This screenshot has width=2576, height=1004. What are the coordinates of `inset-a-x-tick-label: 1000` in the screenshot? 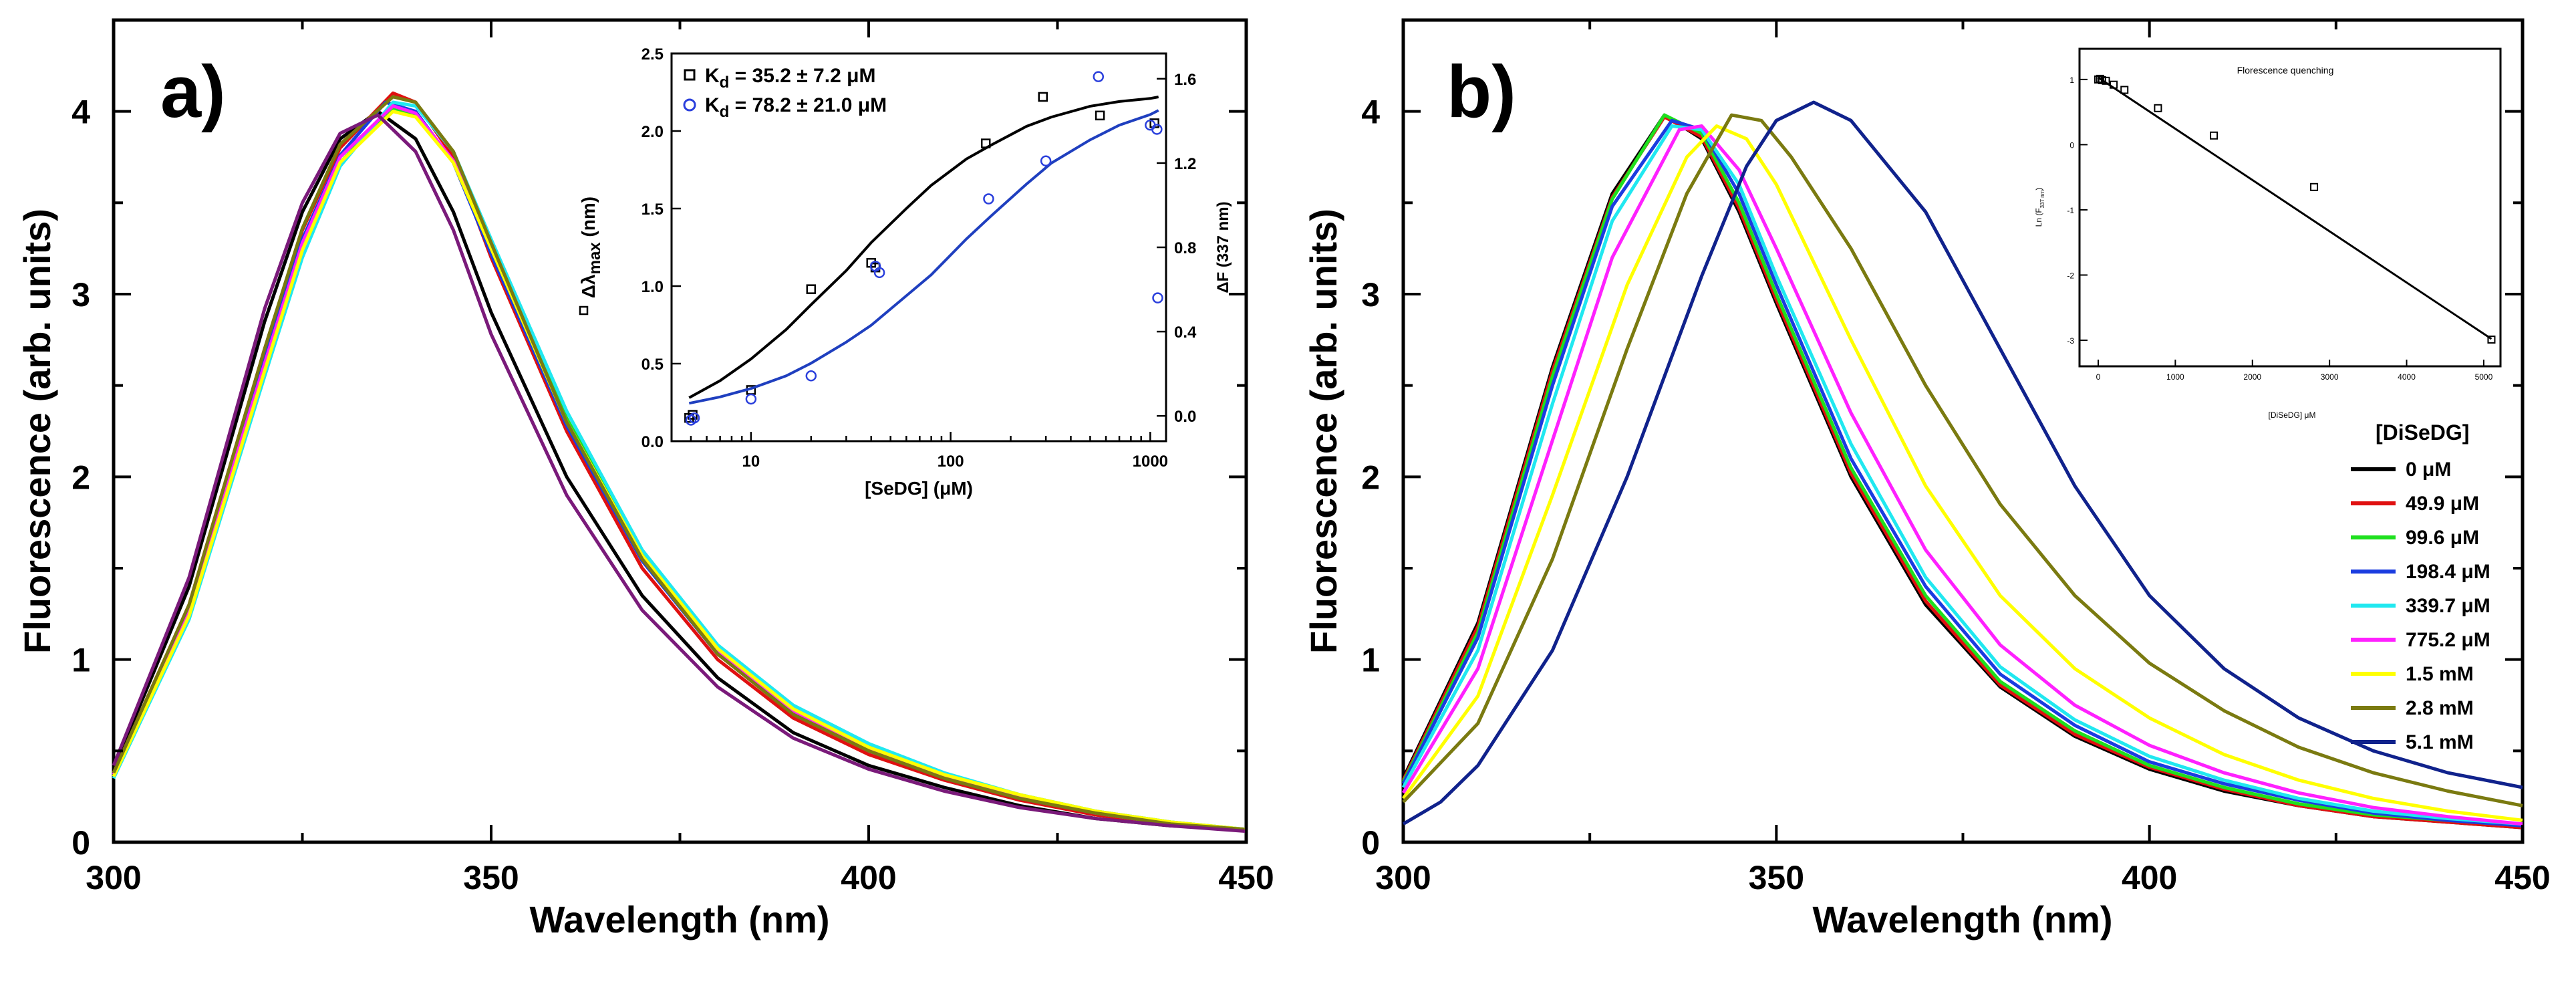 It's located at (1150, 462).